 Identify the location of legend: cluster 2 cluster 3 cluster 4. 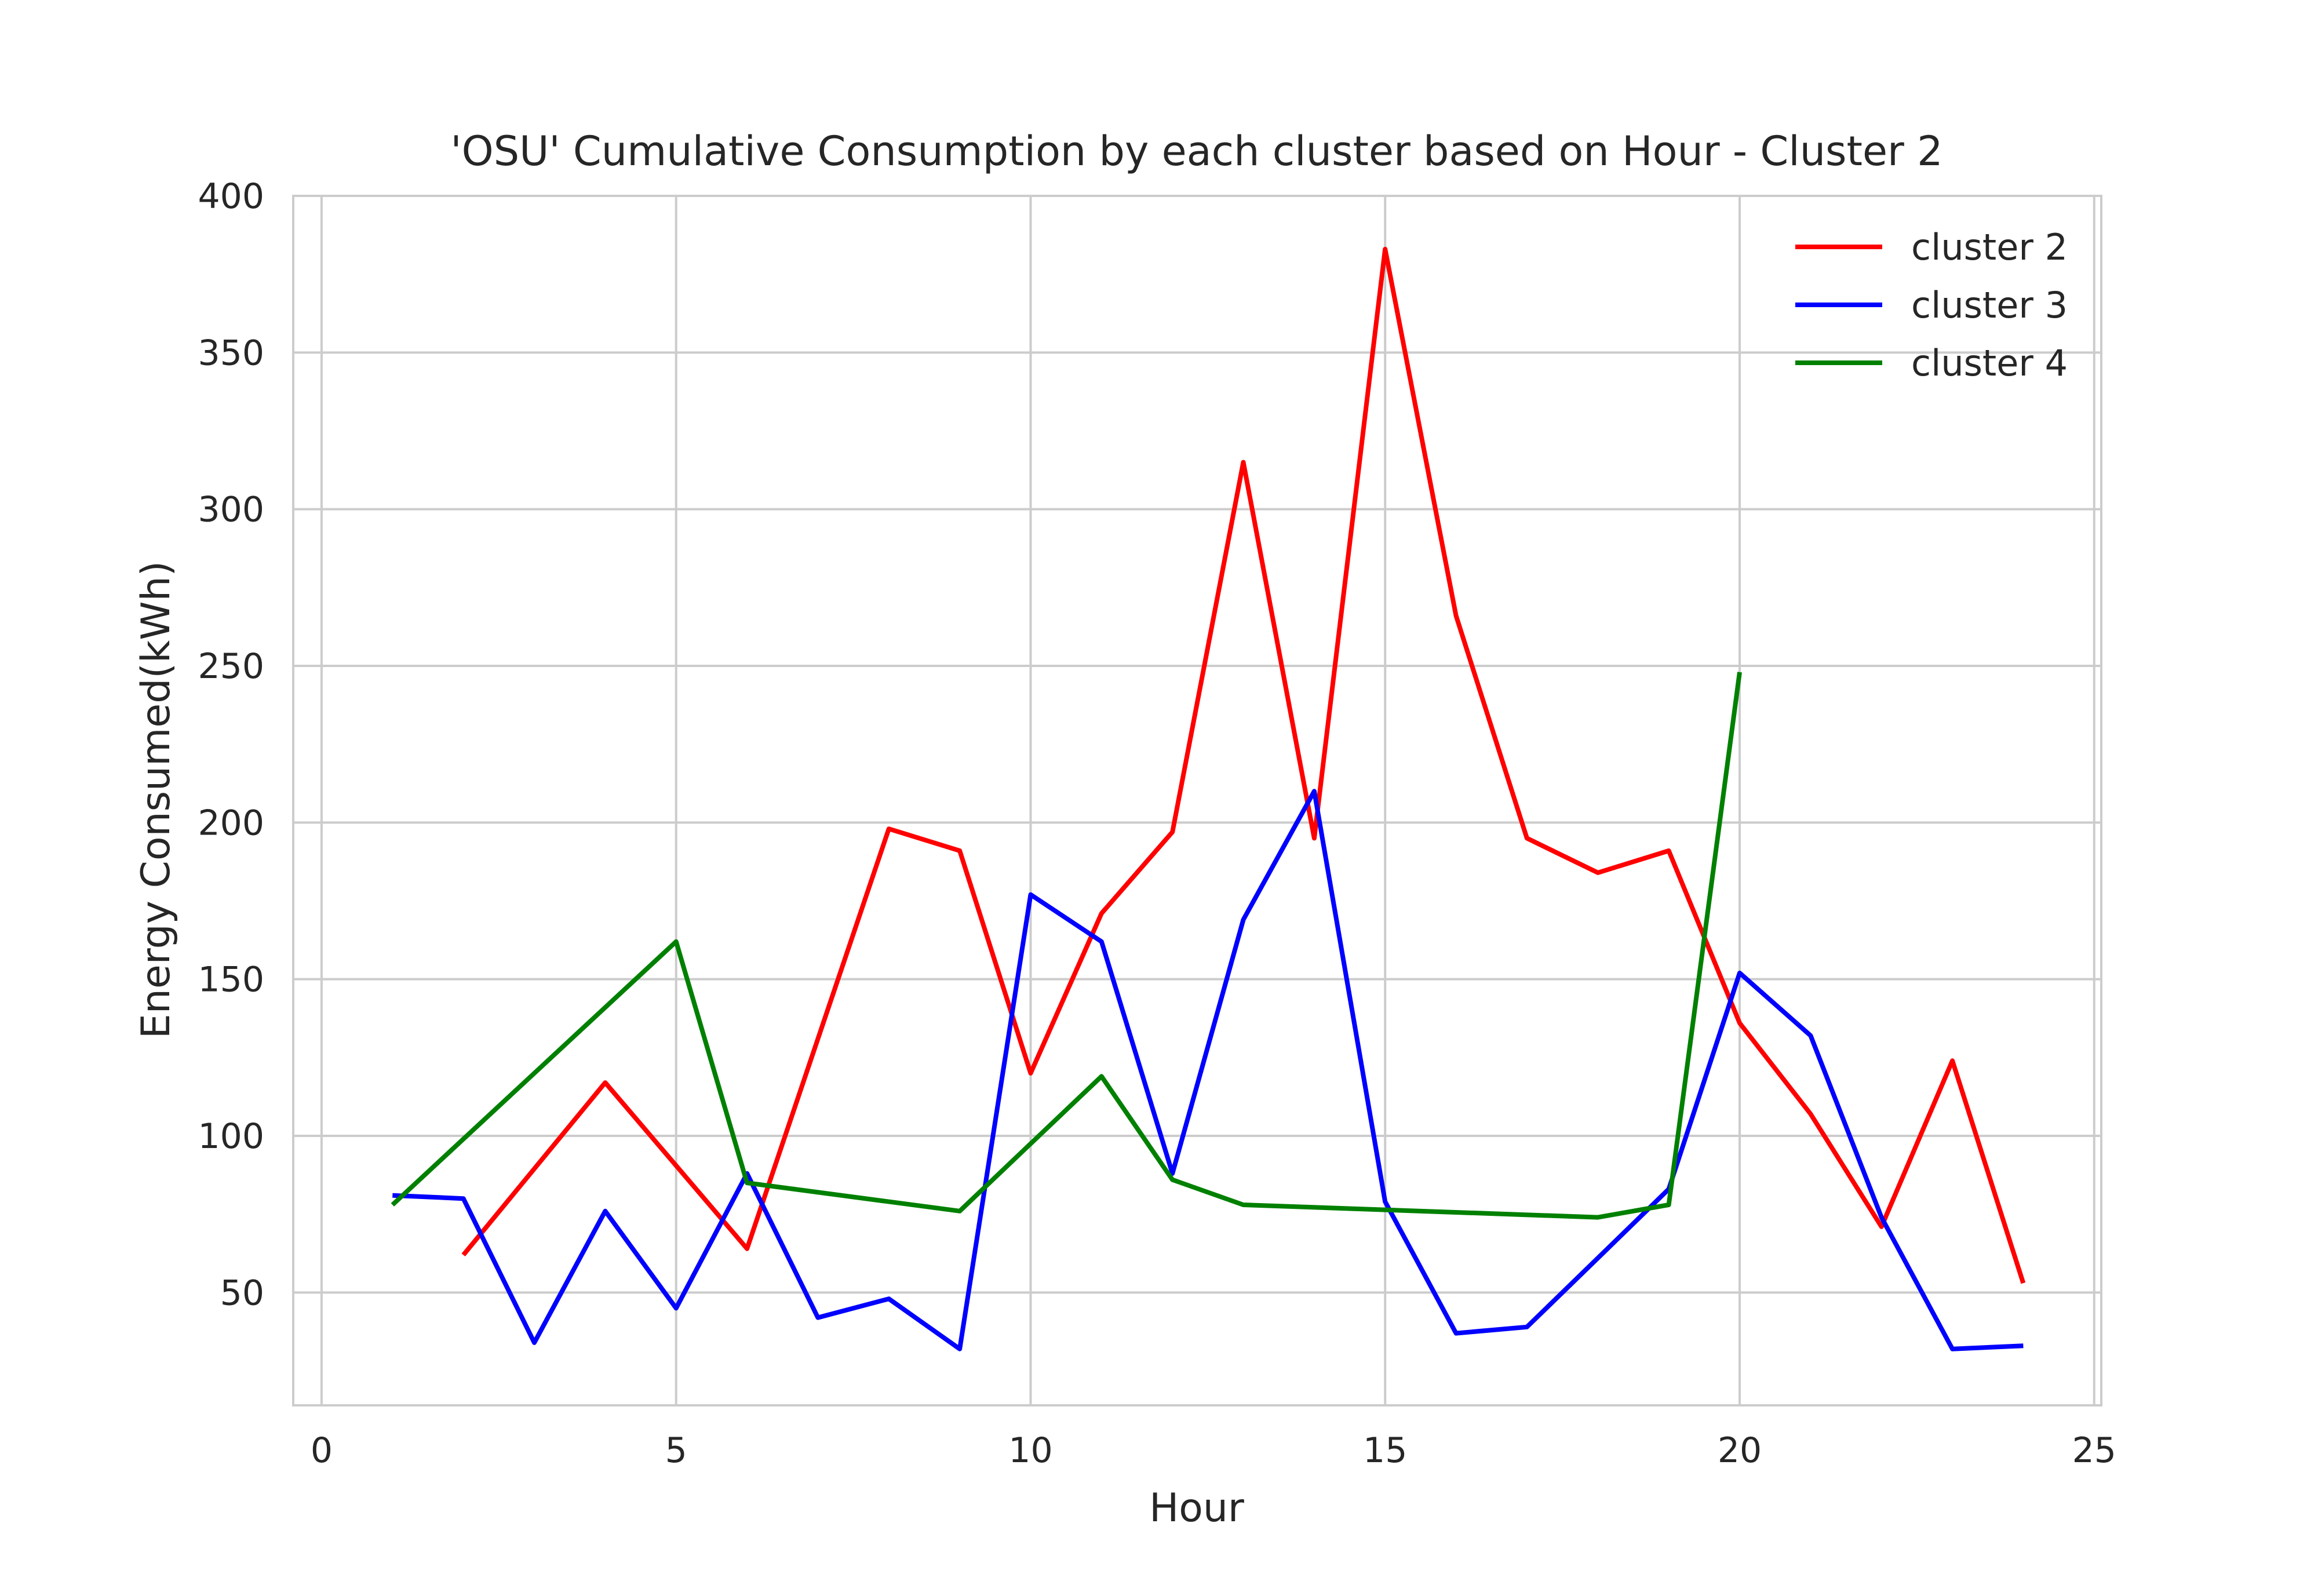
(1931, 305).